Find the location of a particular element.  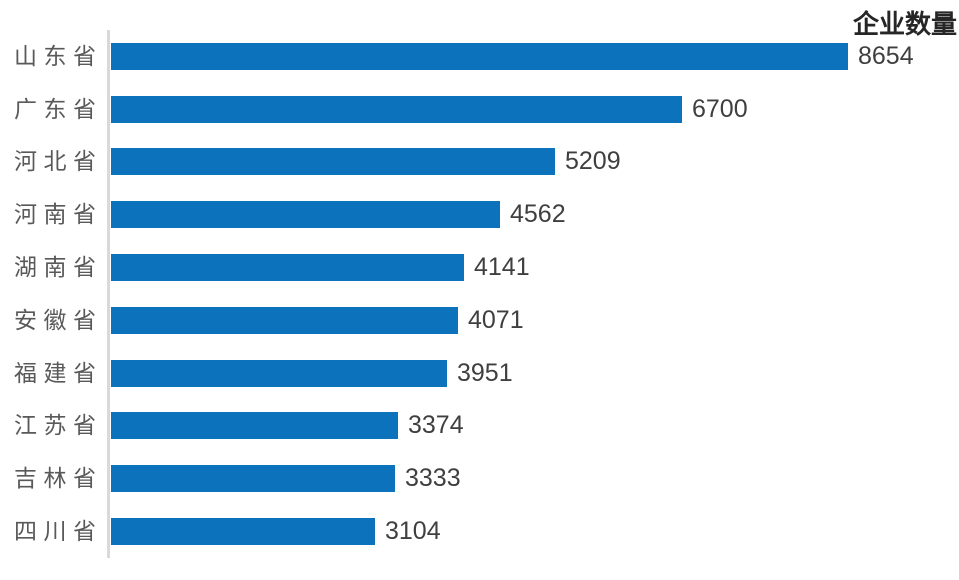

category-label: 安徽省 is located at coordinates (55, 320).